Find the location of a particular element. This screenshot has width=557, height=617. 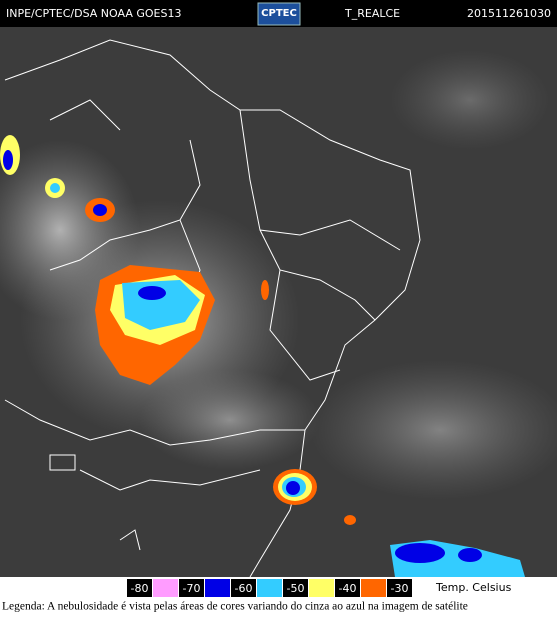

header-source: INPE/CPTEC/DSA NOAA GOES13 is located at coordinates (93, 13).